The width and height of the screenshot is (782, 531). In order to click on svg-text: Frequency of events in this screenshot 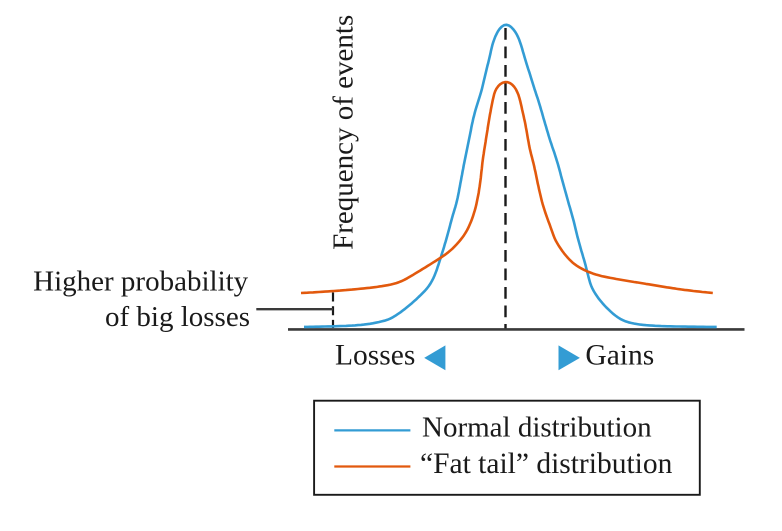, I will do `click(344, 132)`.